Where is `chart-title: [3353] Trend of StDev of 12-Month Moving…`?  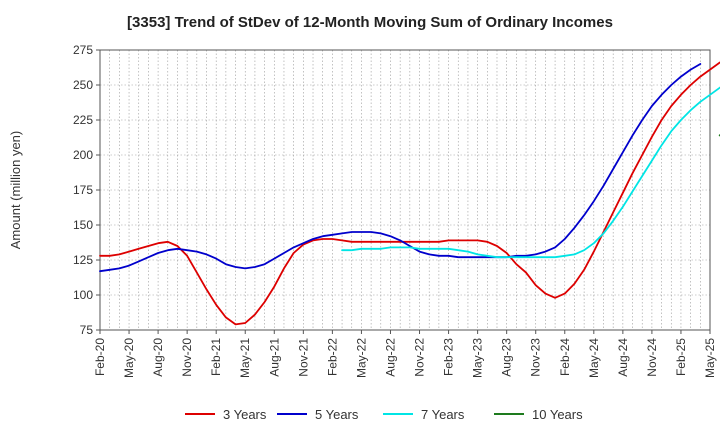 chart-title: [3353] Trend of StDev of 12-Month Moving… is located at coordinates (370, 22).